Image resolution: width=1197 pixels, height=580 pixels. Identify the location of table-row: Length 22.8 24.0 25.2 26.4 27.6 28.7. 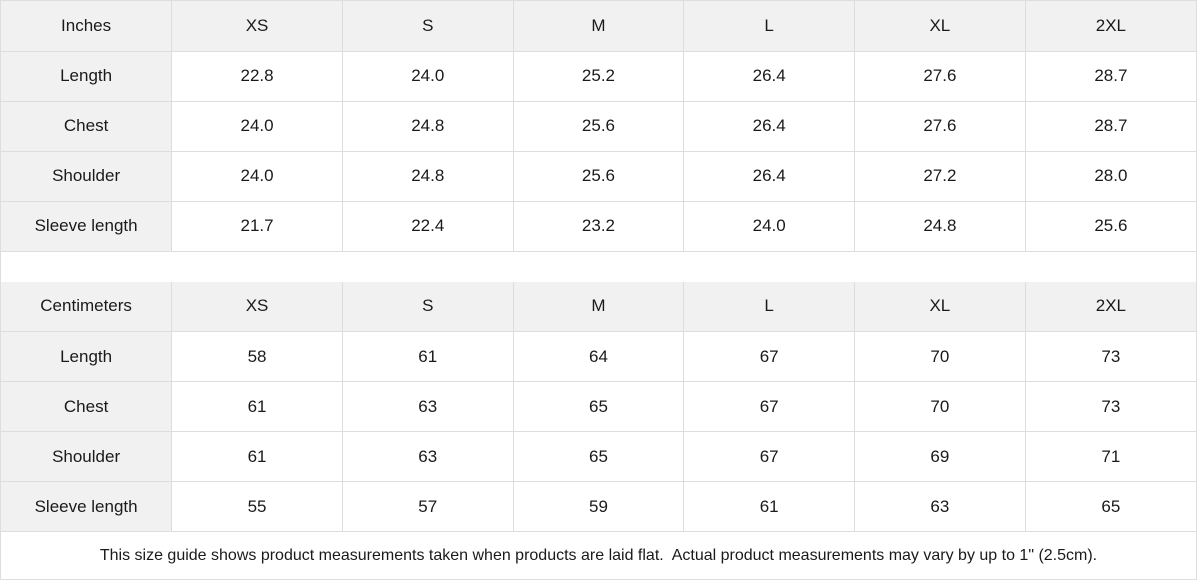
(598, 76).